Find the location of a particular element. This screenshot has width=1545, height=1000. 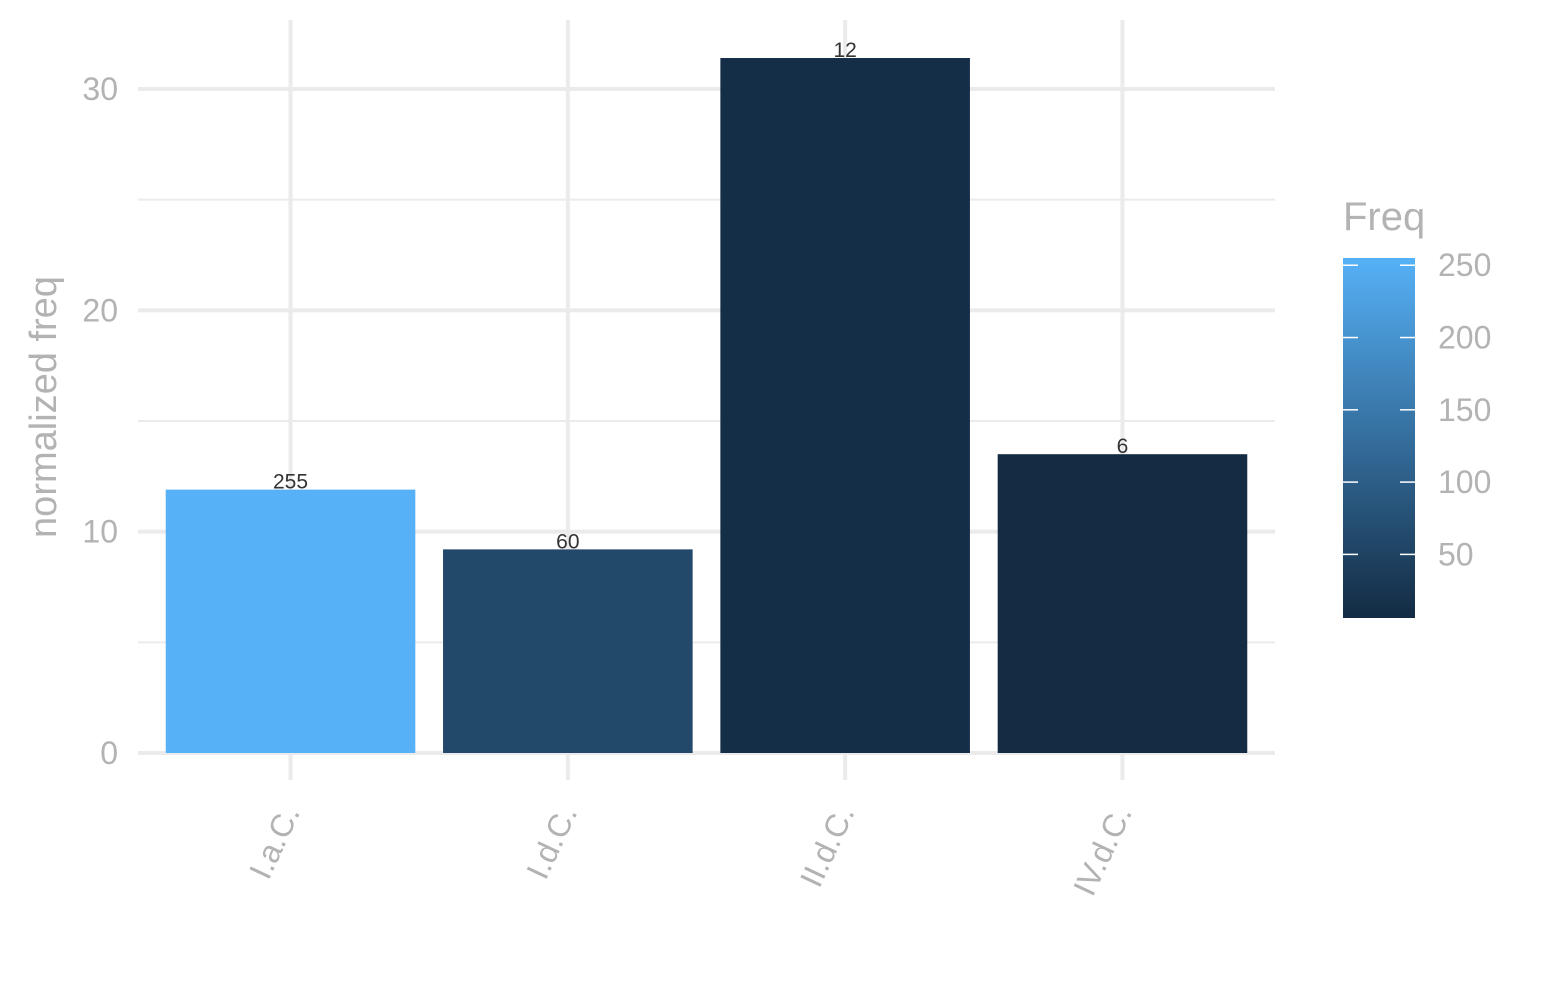

y-tick-label: 10 is located at coordinates (100, 532).